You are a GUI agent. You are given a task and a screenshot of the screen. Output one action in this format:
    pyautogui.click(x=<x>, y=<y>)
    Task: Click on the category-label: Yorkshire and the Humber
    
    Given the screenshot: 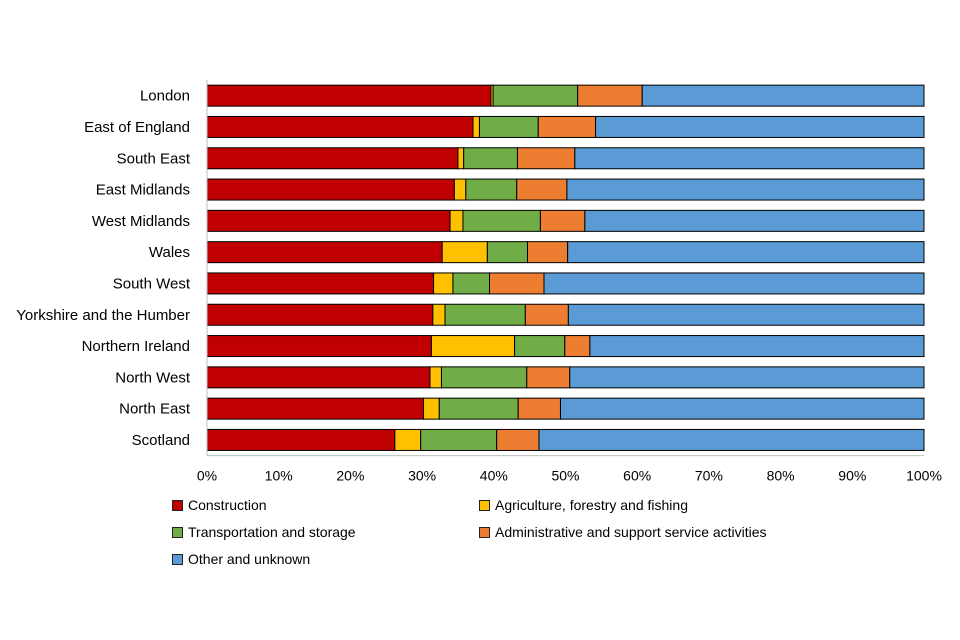 What is the action you would take?
    pyautogui.click(x=103, y=315)
    